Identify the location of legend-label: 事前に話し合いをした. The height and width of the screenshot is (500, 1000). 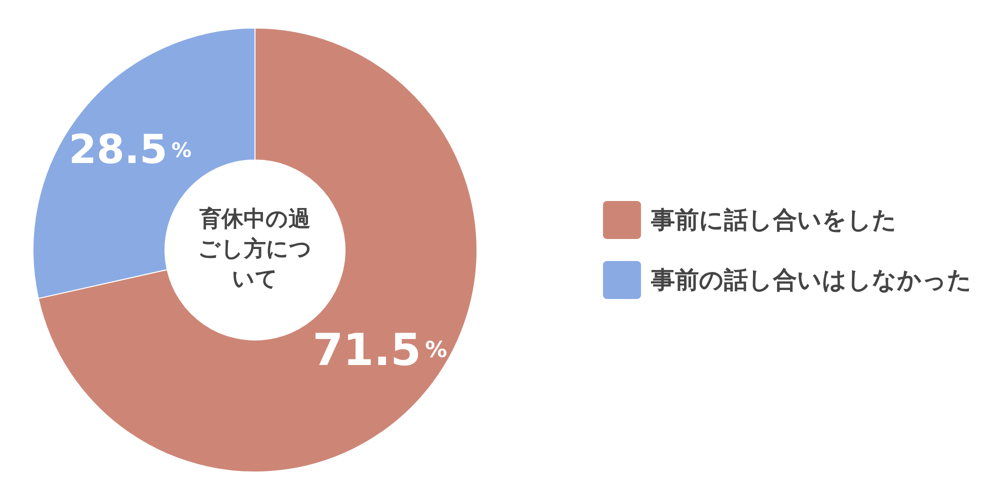
(774, 220).